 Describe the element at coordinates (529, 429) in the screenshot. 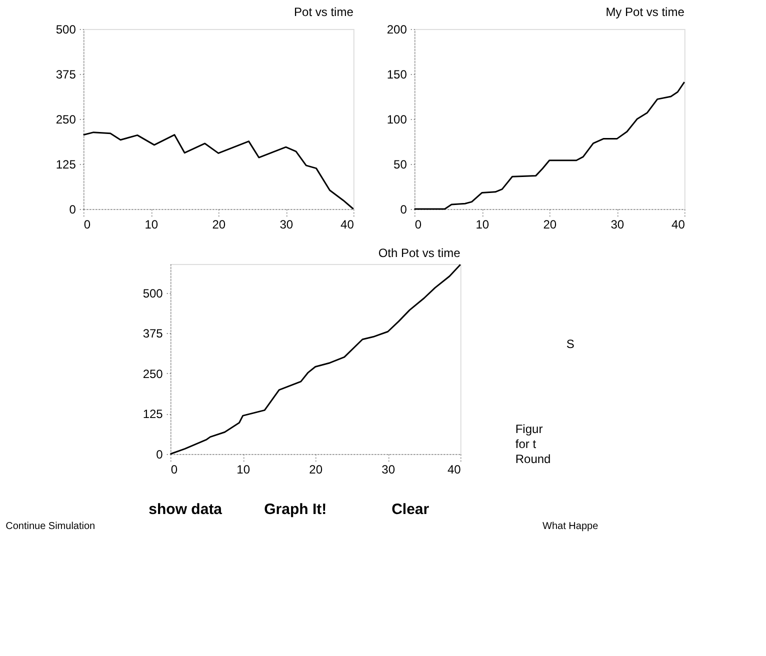

I see `text: Figur` at that location.